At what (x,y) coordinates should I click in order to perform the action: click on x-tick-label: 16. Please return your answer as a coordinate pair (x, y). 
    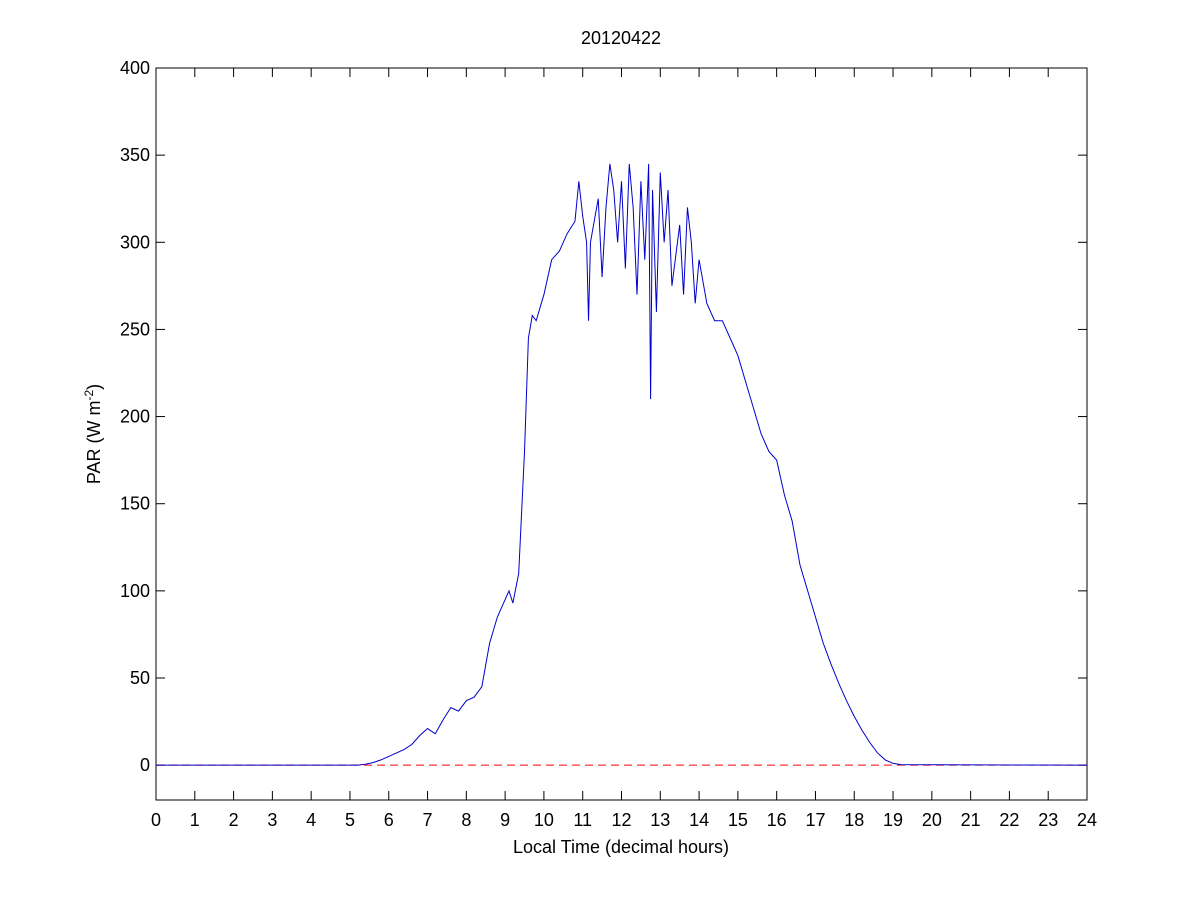
    Looking at the image, I should click on (777, 820).